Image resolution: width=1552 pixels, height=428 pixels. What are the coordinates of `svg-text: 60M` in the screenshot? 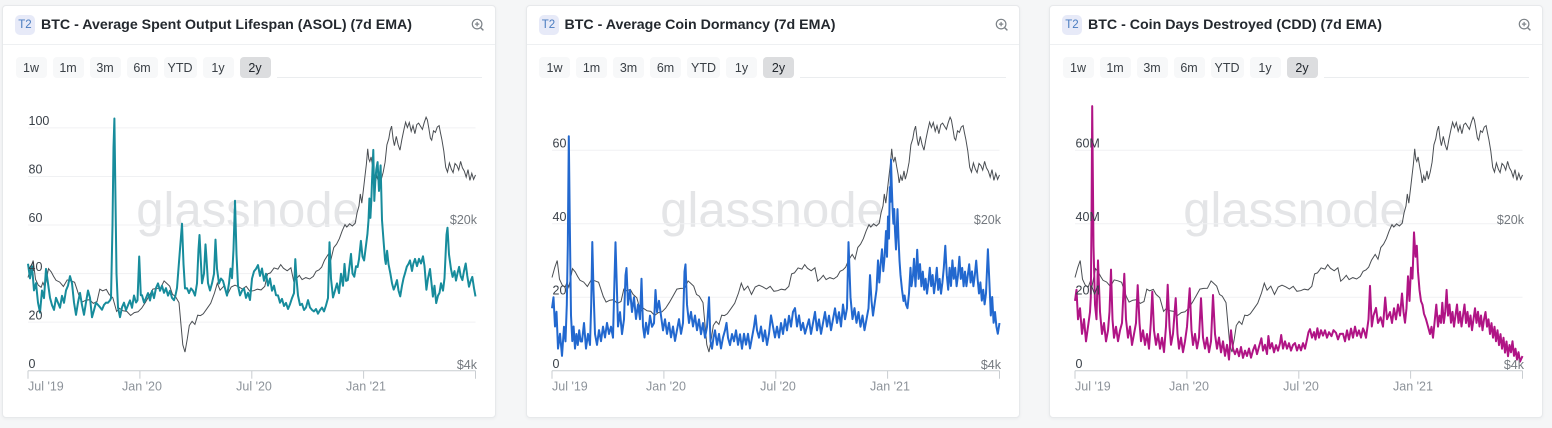 It's located at (1088, 143).